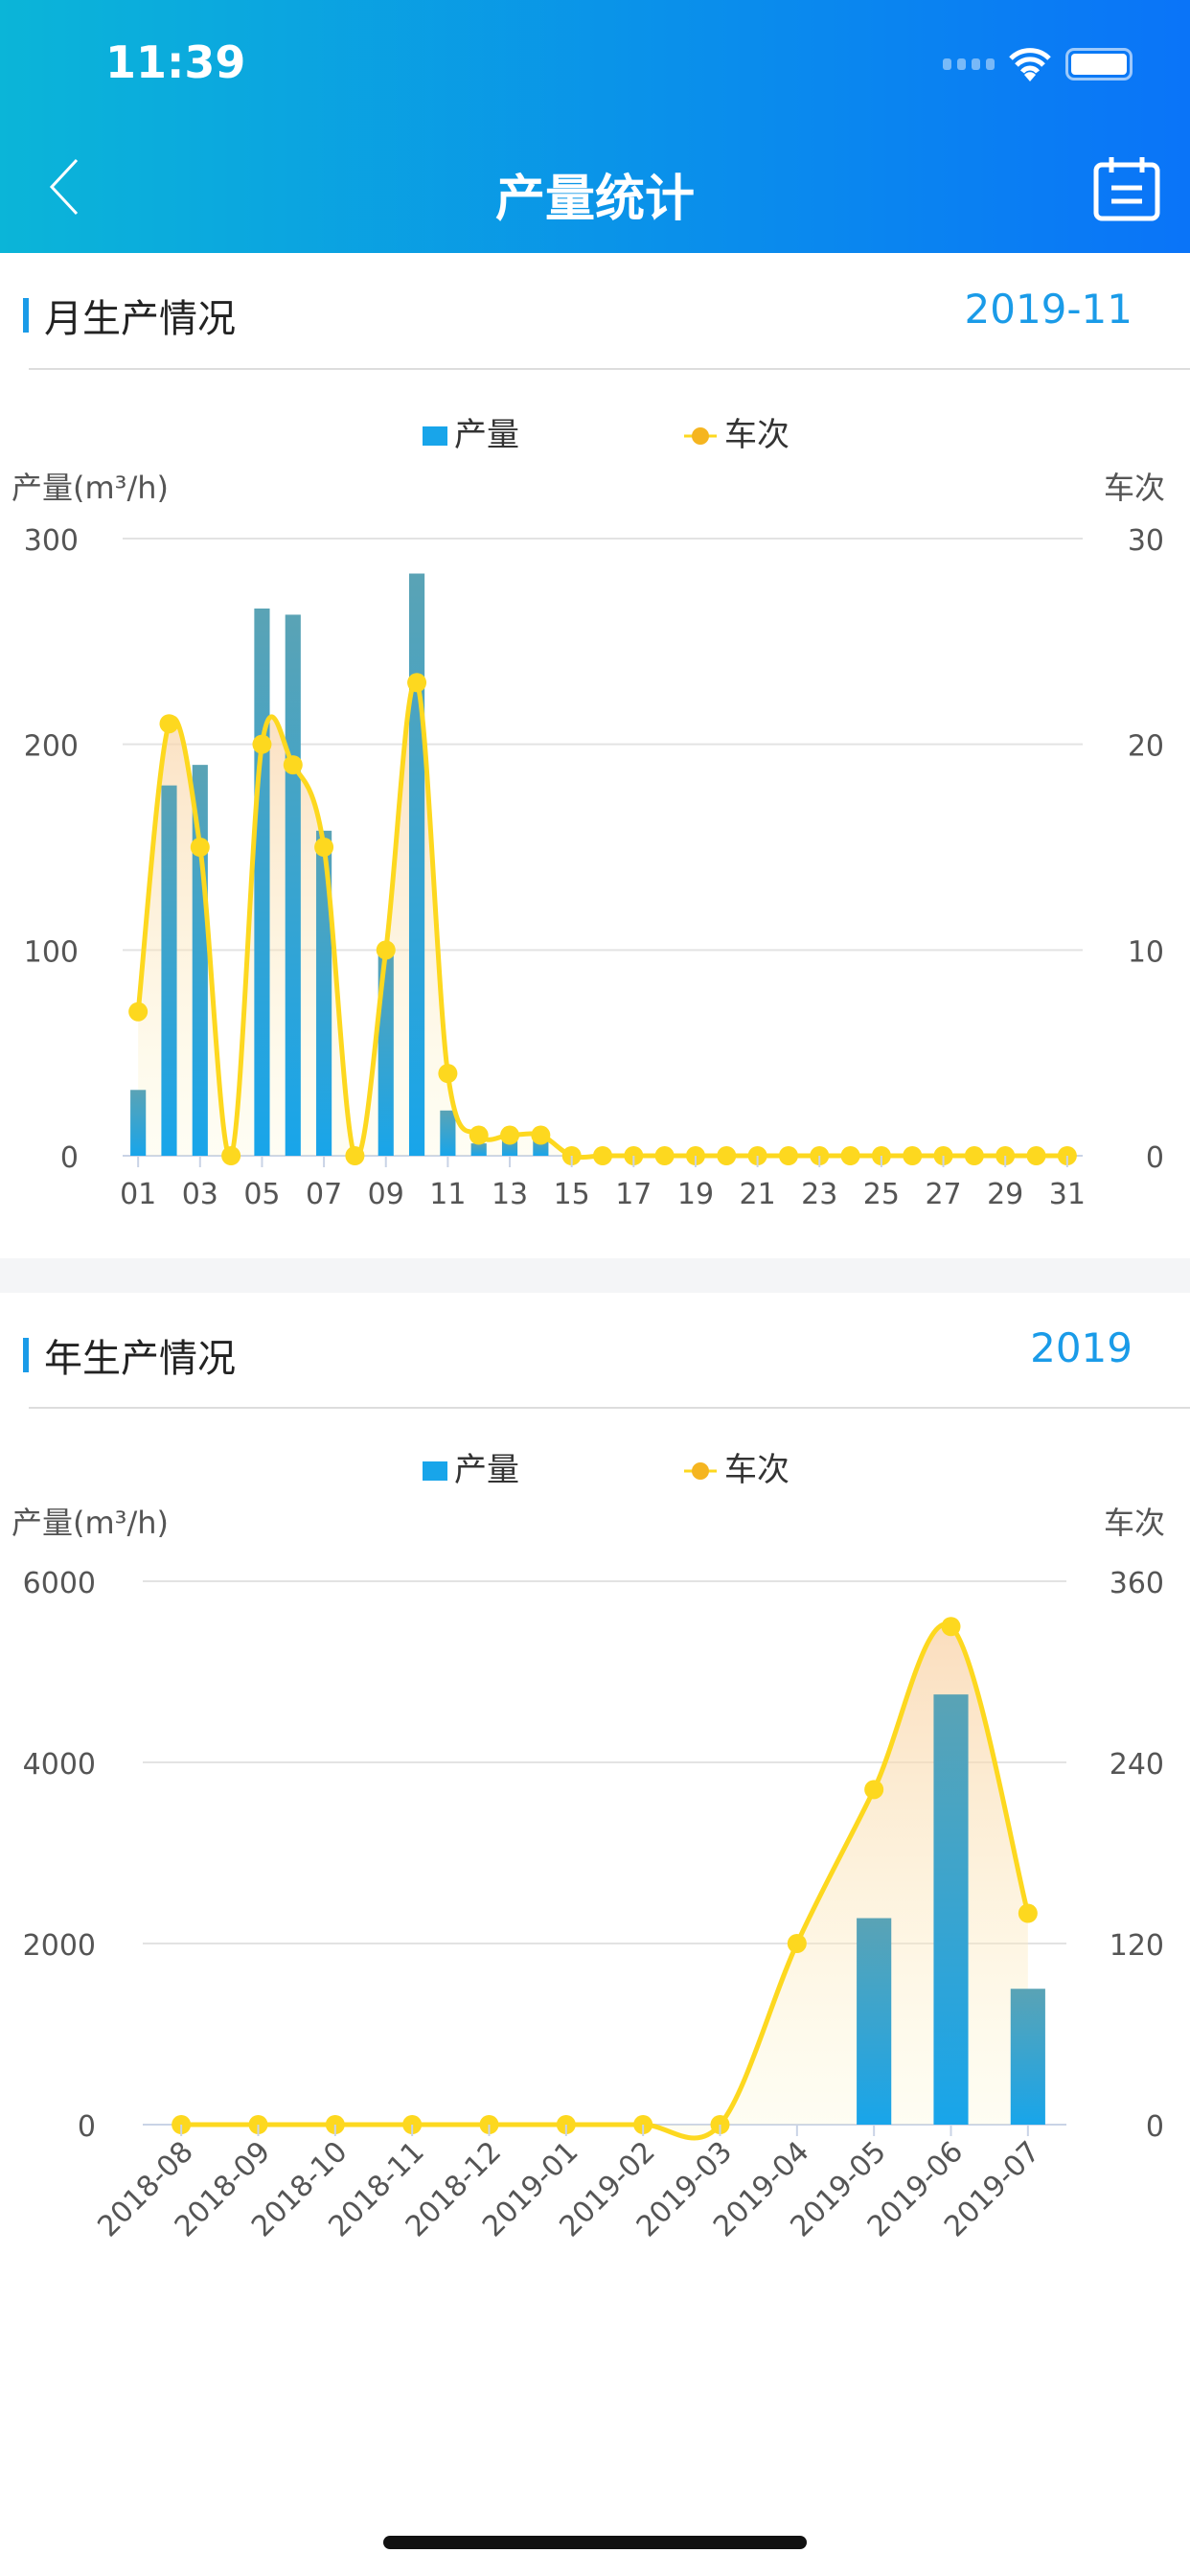 Image resolution: width=1190 pixels, height=2576 pixels. What do you see at coordinates (52, 747) in the screenshot?
I see `y-tick-label: 200` at bounding box center [52, 747].